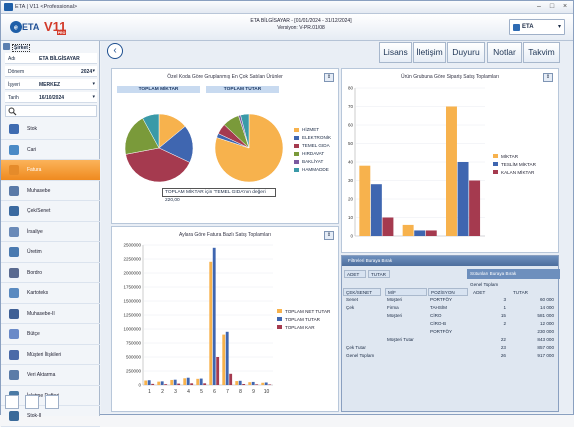 This screenshot has height=427, width=574. Describe the element at coordinates (32, 402) in the screenshot. I see `chart-tool-icon` at that location.